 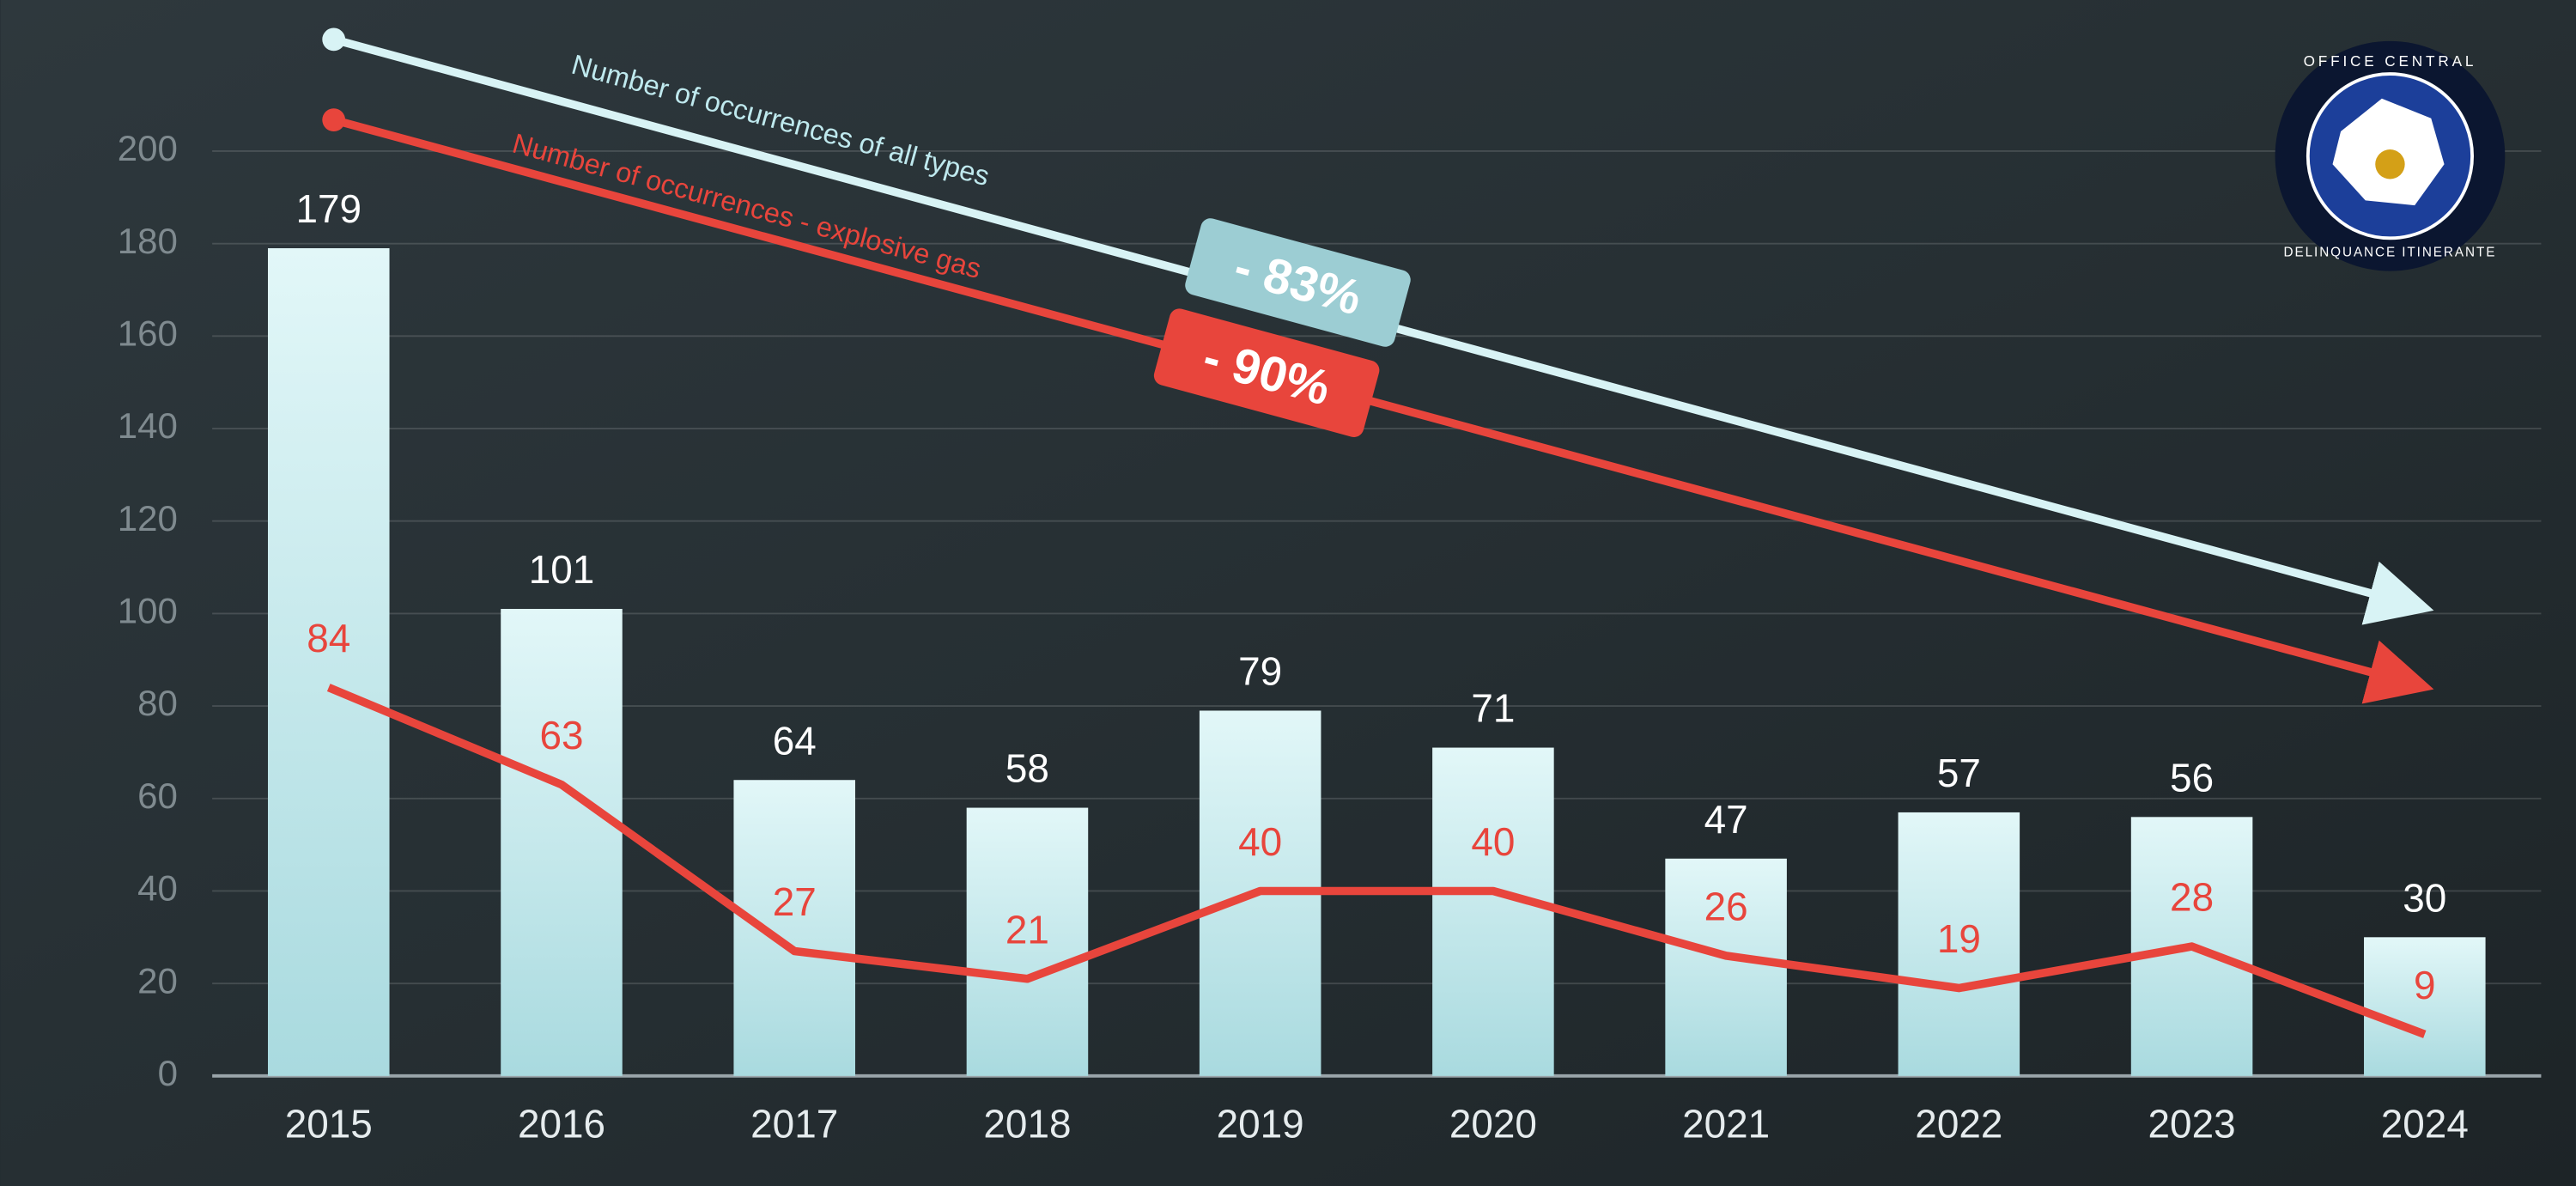 What do you see at coordinates (795, 901) in the screenshot?
I see `data-label: 27` at bounding box center [795, 901].